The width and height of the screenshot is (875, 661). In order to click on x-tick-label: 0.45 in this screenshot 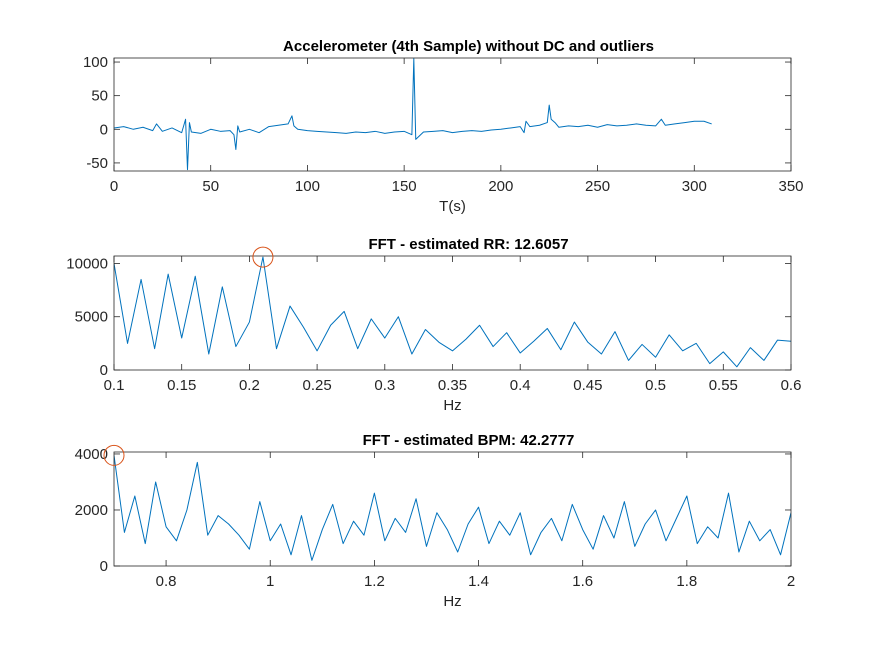, I will do `click(587, 385)`.